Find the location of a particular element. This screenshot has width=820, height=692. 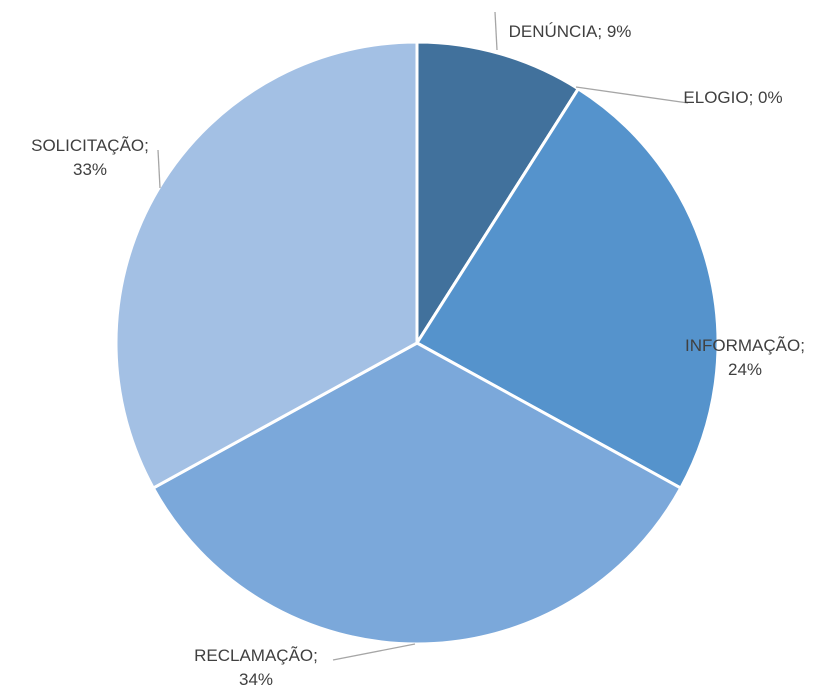

pie-slice is located at coordinates (497, 192).